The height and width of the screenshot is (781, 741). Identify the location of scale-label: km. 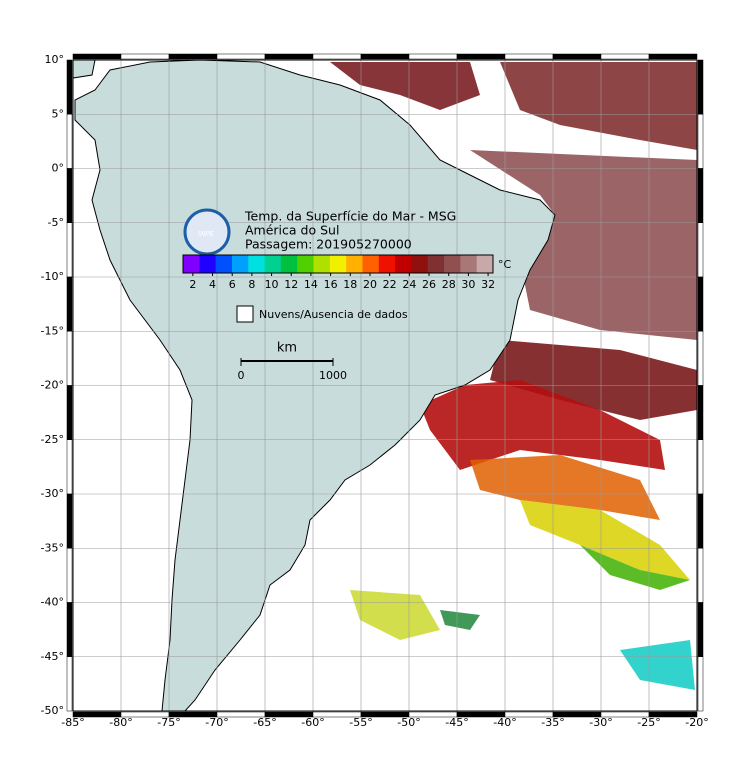
(287, 348).